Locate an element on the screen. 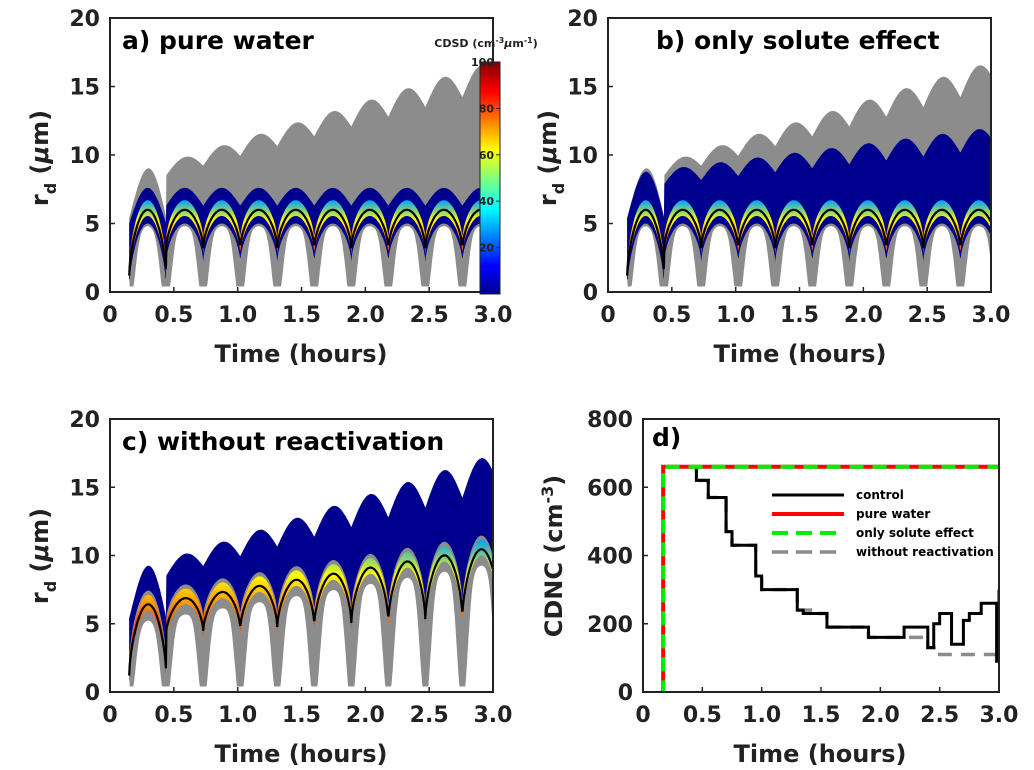 This screenshot has width=1034, height=770. panel-b-ytick-label: 5 is located at coordinates (590, 225).